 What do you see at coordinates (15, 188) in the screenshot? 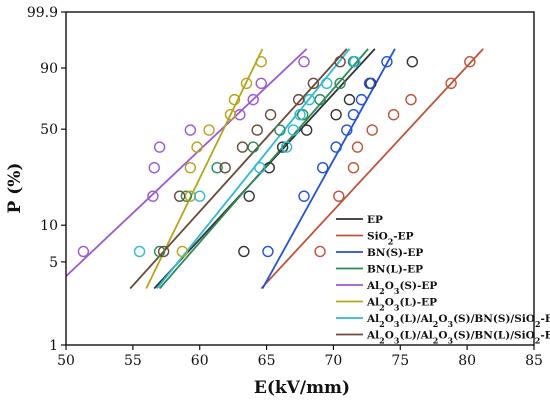
I see `y-axis-label: P (%)` at bounding box center [15, 188].